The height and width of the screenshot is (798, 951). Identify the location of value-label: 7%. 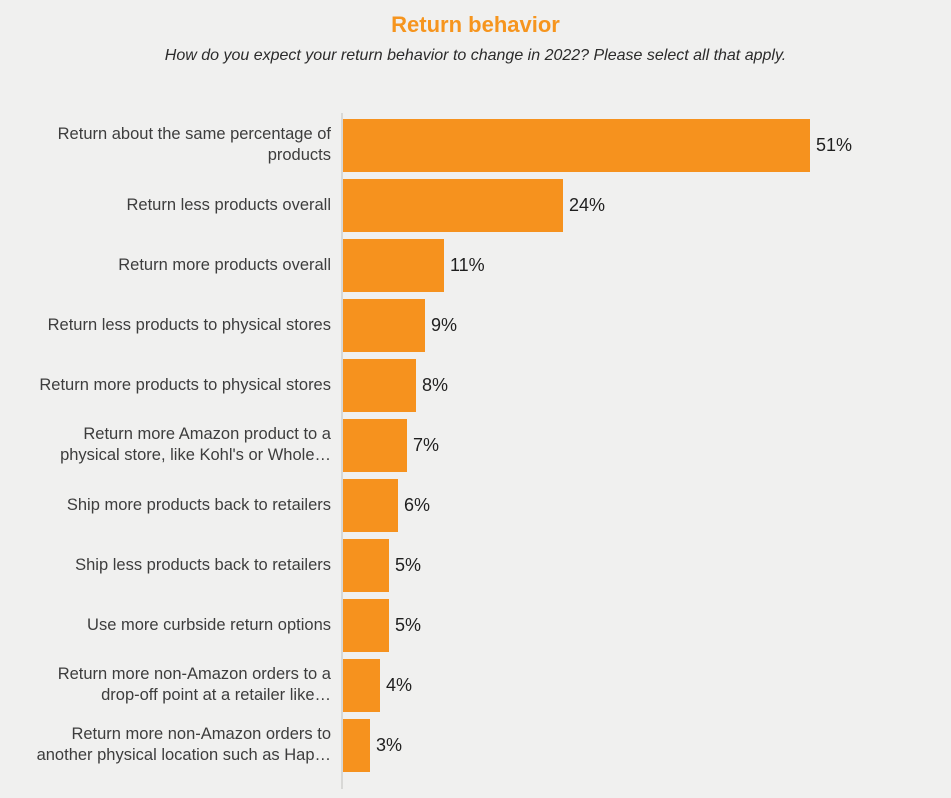
(426, 444).